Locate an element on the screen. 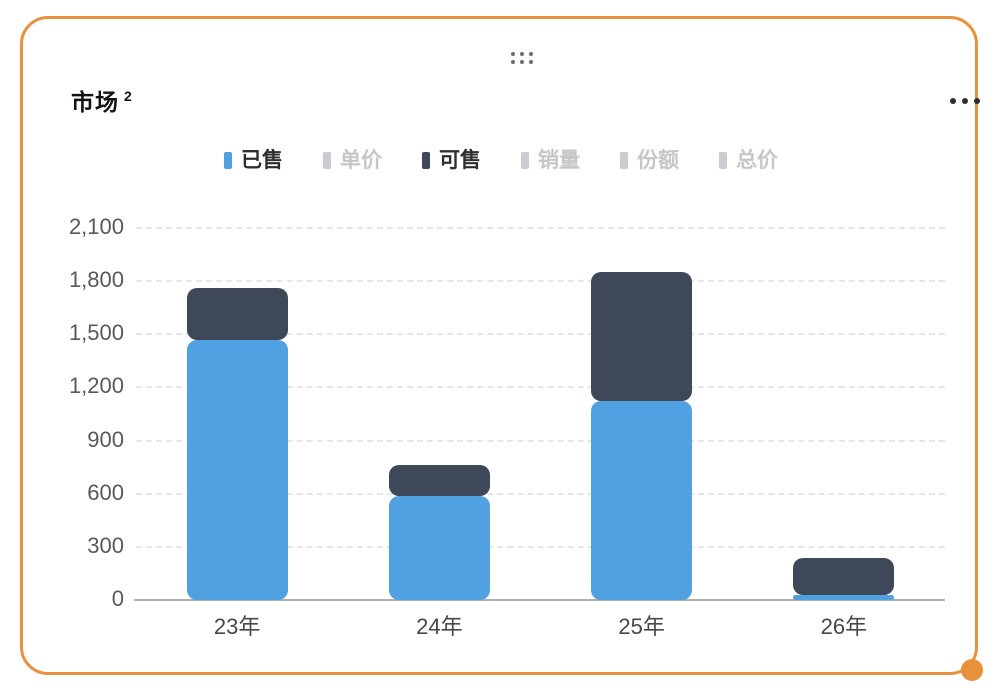 The image size is (1000, 696). legend-item-3: 可售 is located at coordinates (451, 160).